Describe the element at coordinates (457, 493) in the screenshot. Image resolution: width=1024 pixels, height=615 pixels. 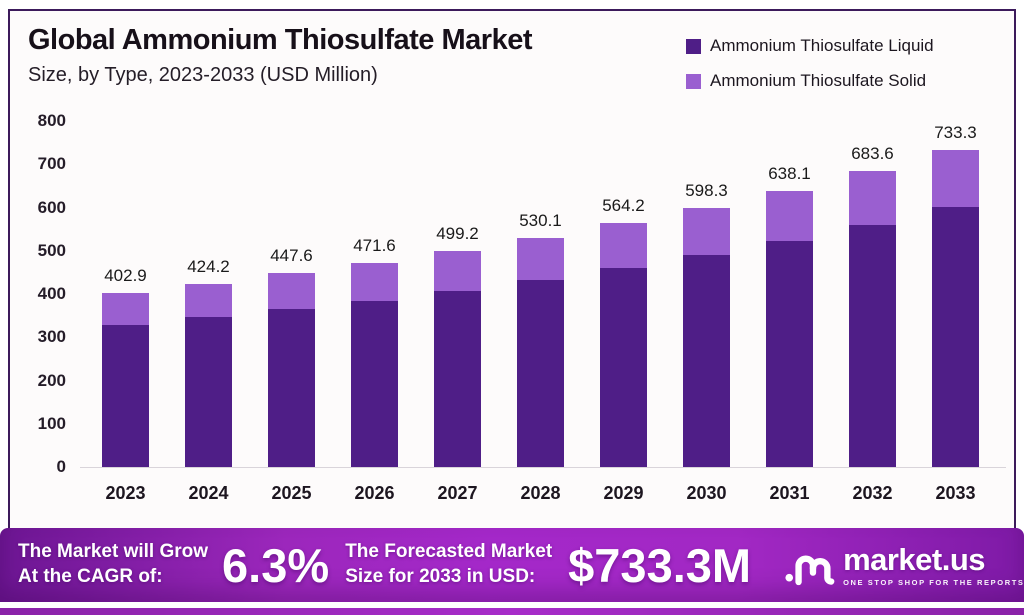
I see `x-axis-label: 2027` at that location.